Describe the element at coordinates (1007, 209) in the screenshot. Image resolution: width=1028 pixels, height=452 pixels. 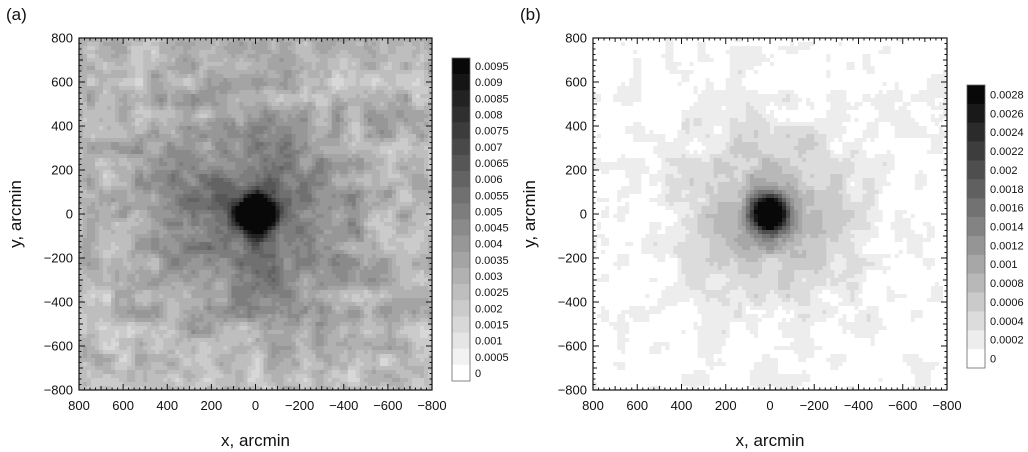
I see `panel-b-colorbar-label: 0.0016` at that location.